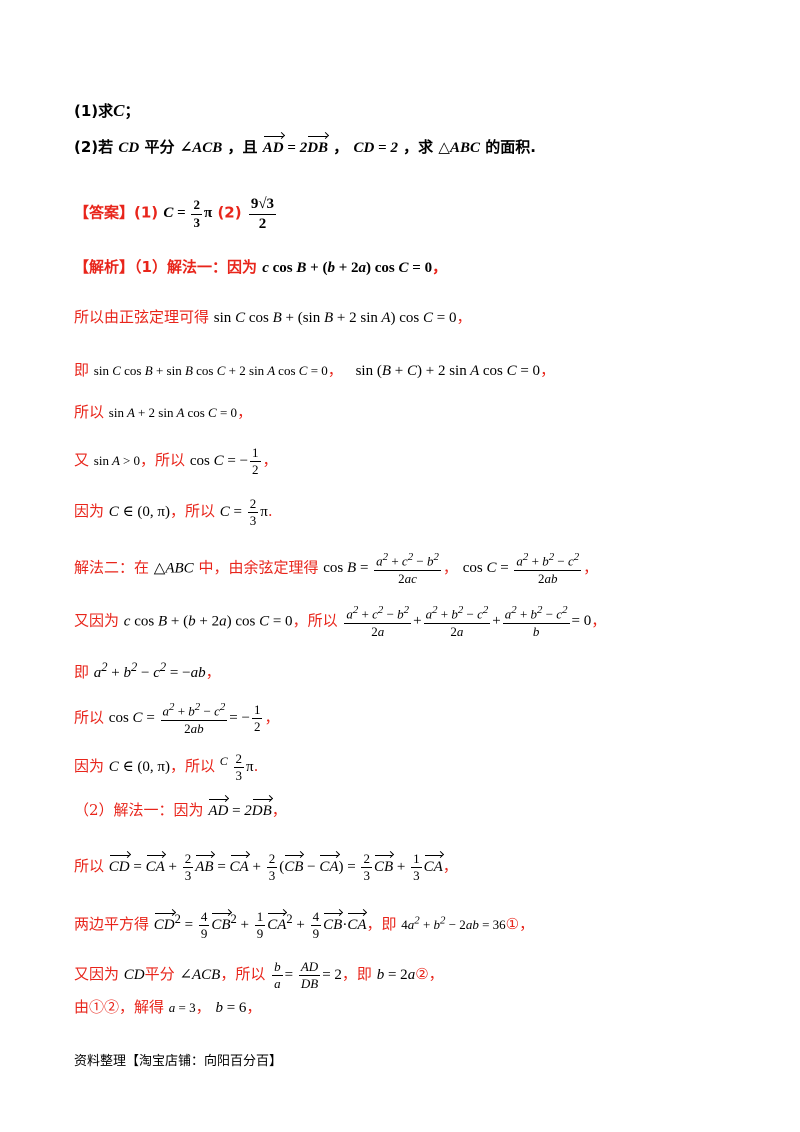 This screenshot has width=800, height=1132. What do you see at coordinates (459, 148) in the screenshot?
I see `math-triangle: △ABC` at bounding box center [459, 148].